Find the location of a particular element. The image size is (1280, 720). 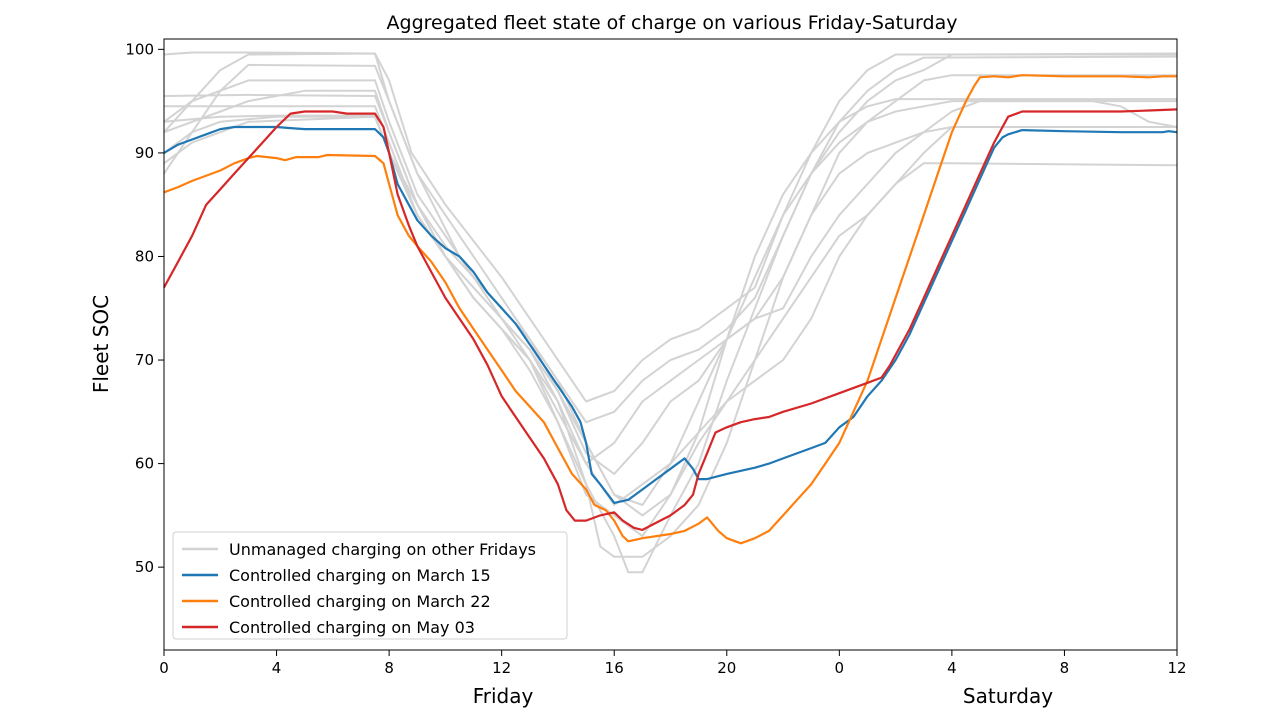

y-tick-label-4: 90 is located at coordinates (144, 153).